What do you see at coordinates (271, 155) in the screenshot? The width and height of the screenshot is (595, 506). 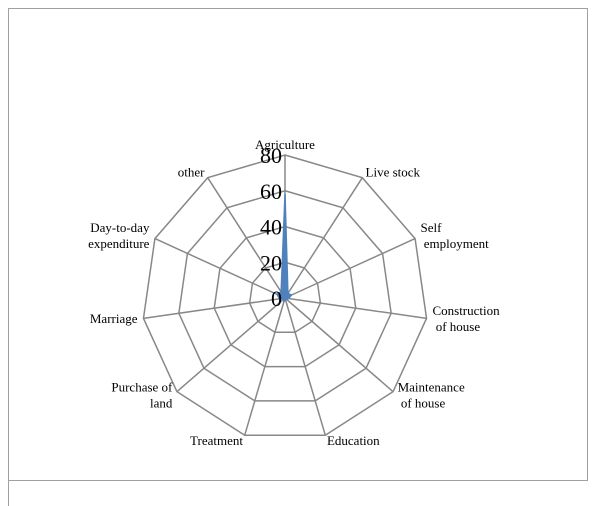 I see `tick-label: 80` at bounding box center [271, 155].